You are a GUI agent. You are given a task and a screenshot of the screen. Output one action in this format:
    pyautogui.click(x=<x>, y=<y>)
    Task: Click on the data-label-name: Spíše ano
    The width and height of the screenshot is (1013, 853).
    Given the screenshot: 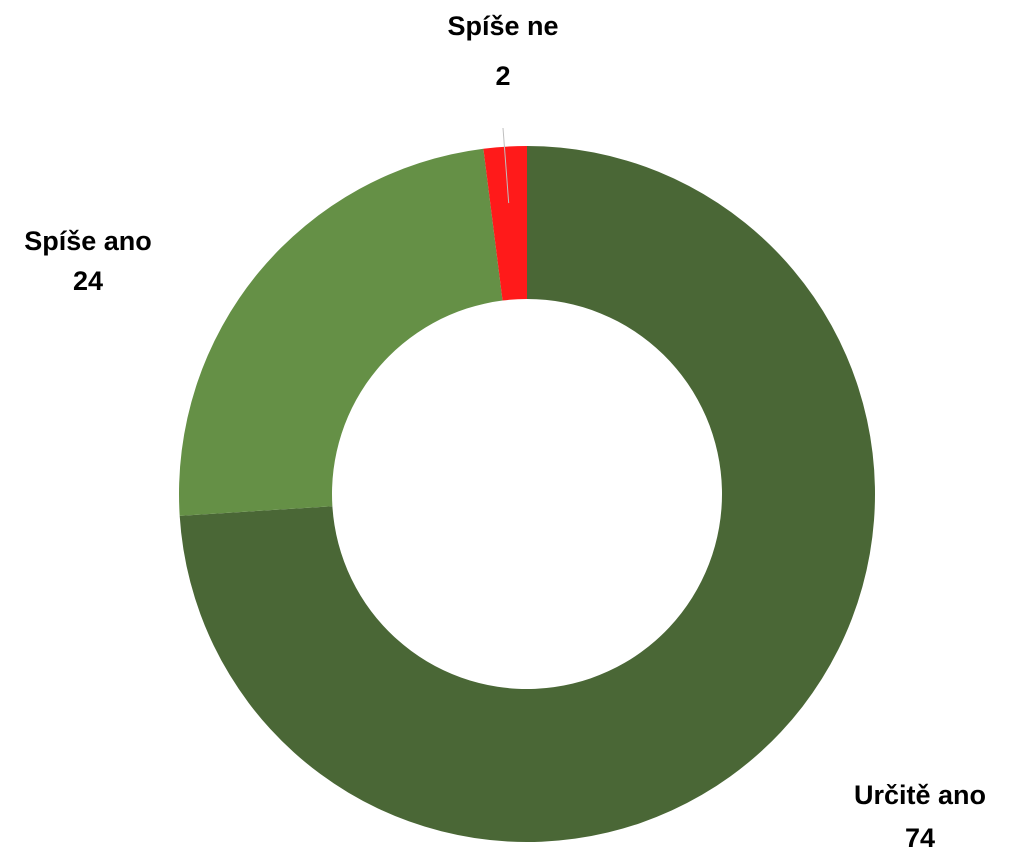 What is the action you would take?
    pyautogui.click(x=88, y=241)
    